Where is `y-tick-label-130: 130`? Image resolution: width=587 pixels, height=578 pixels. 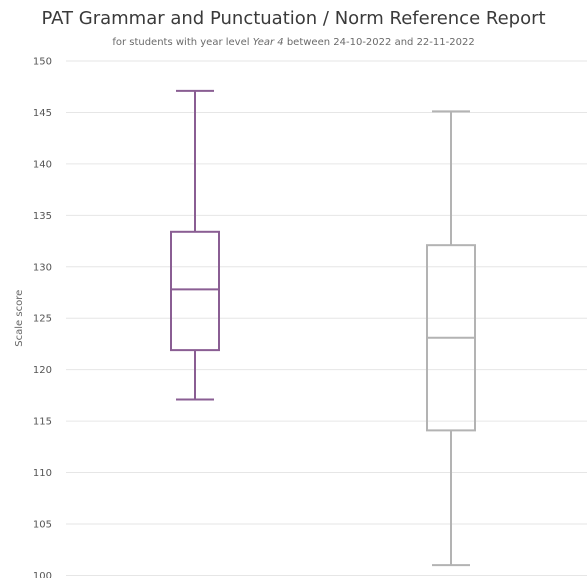
y-tick-label-130: 130 is located at coordinates (42, 267).